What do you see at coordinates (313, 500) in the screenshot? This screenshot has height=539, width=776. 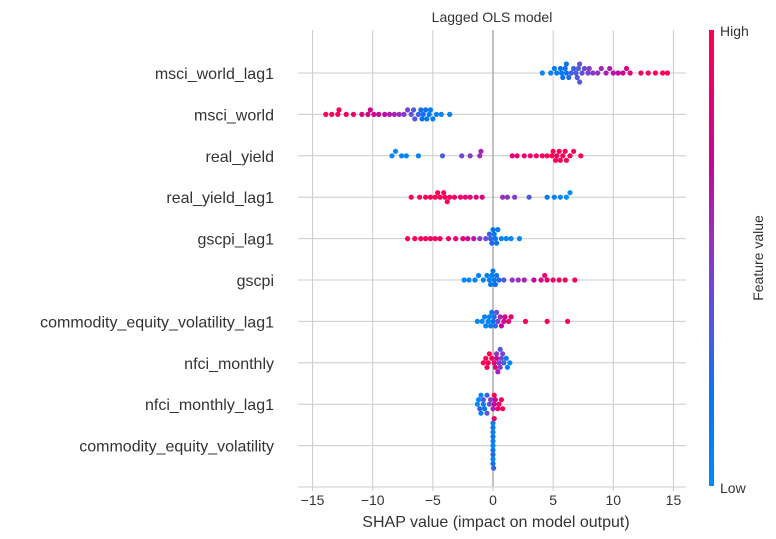 I see `x-tick-label: −15` at bounding box center [313, 500].